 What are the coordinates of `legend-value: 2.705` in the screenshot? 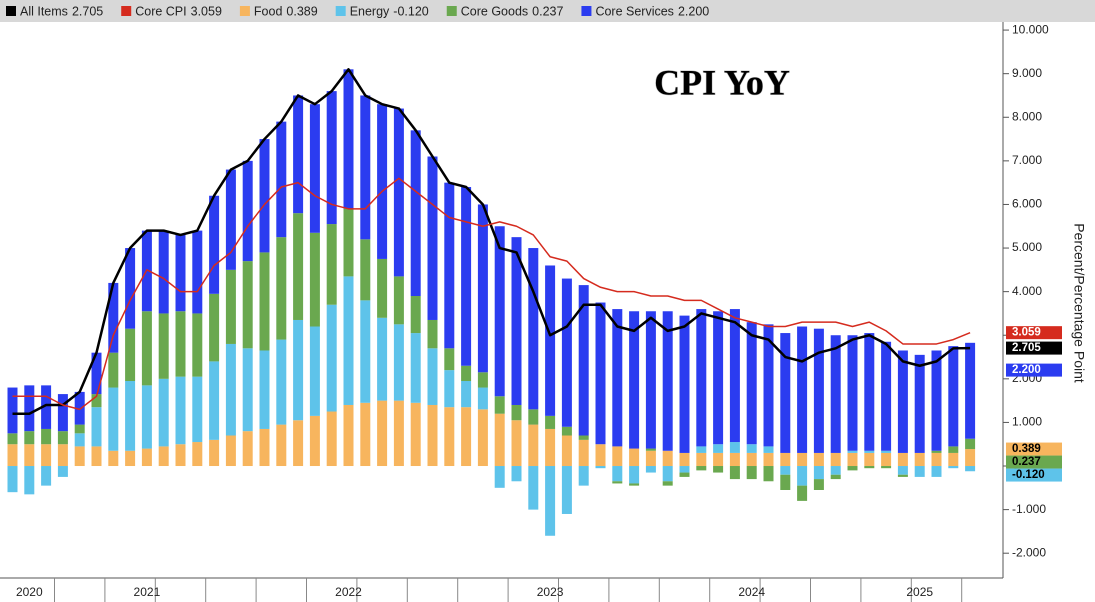 It's located at (87, 11).